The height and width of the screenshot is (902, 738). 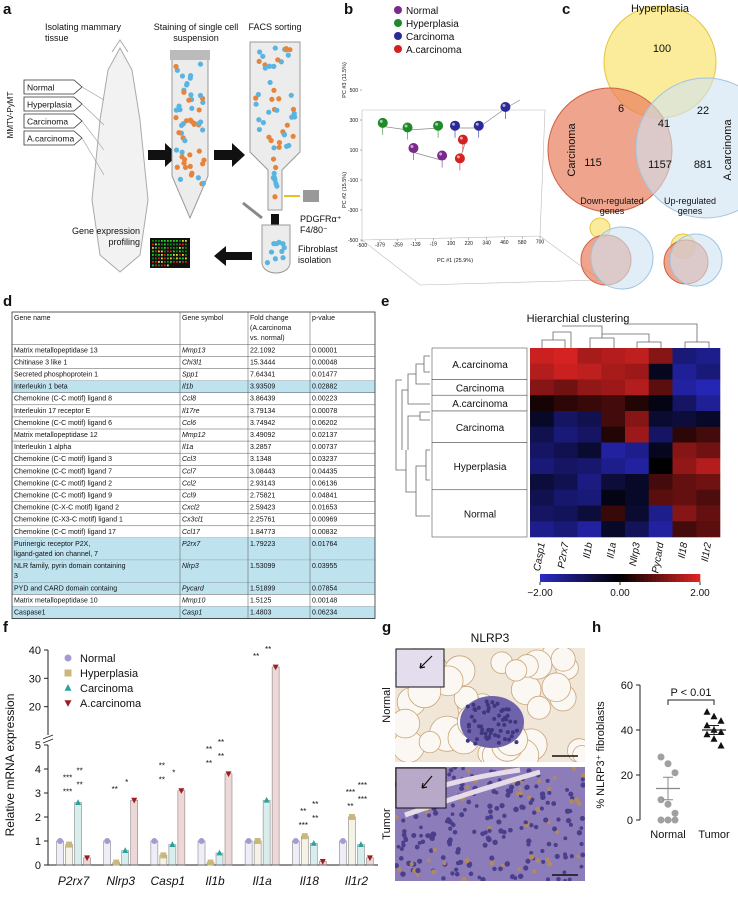 What do you see at coordinates (345, 190) in the screenshot?
I see `z-axis-label: PC #2 (15.5%)` at bounding box center [345, 190].